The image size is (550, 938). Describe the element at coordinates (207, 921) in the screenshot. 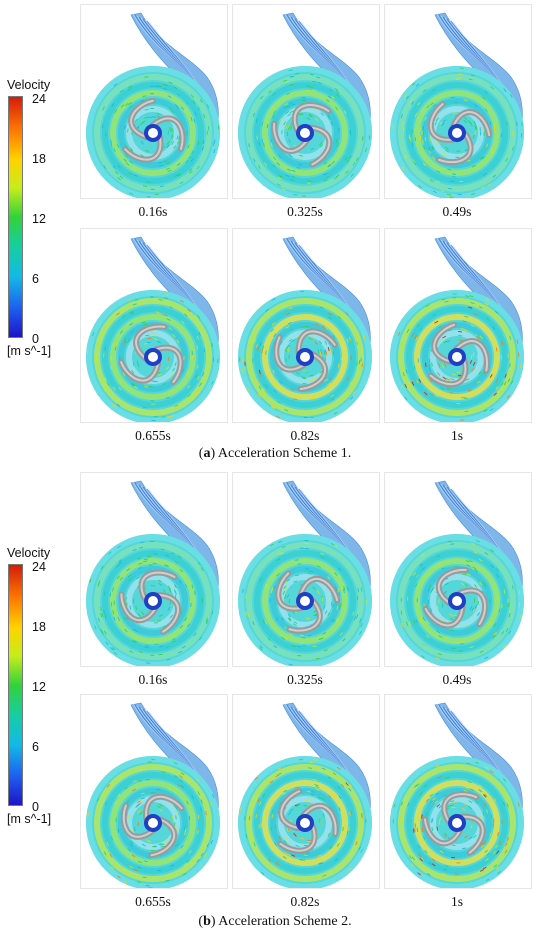

I see `caption-letter: b` at that location.